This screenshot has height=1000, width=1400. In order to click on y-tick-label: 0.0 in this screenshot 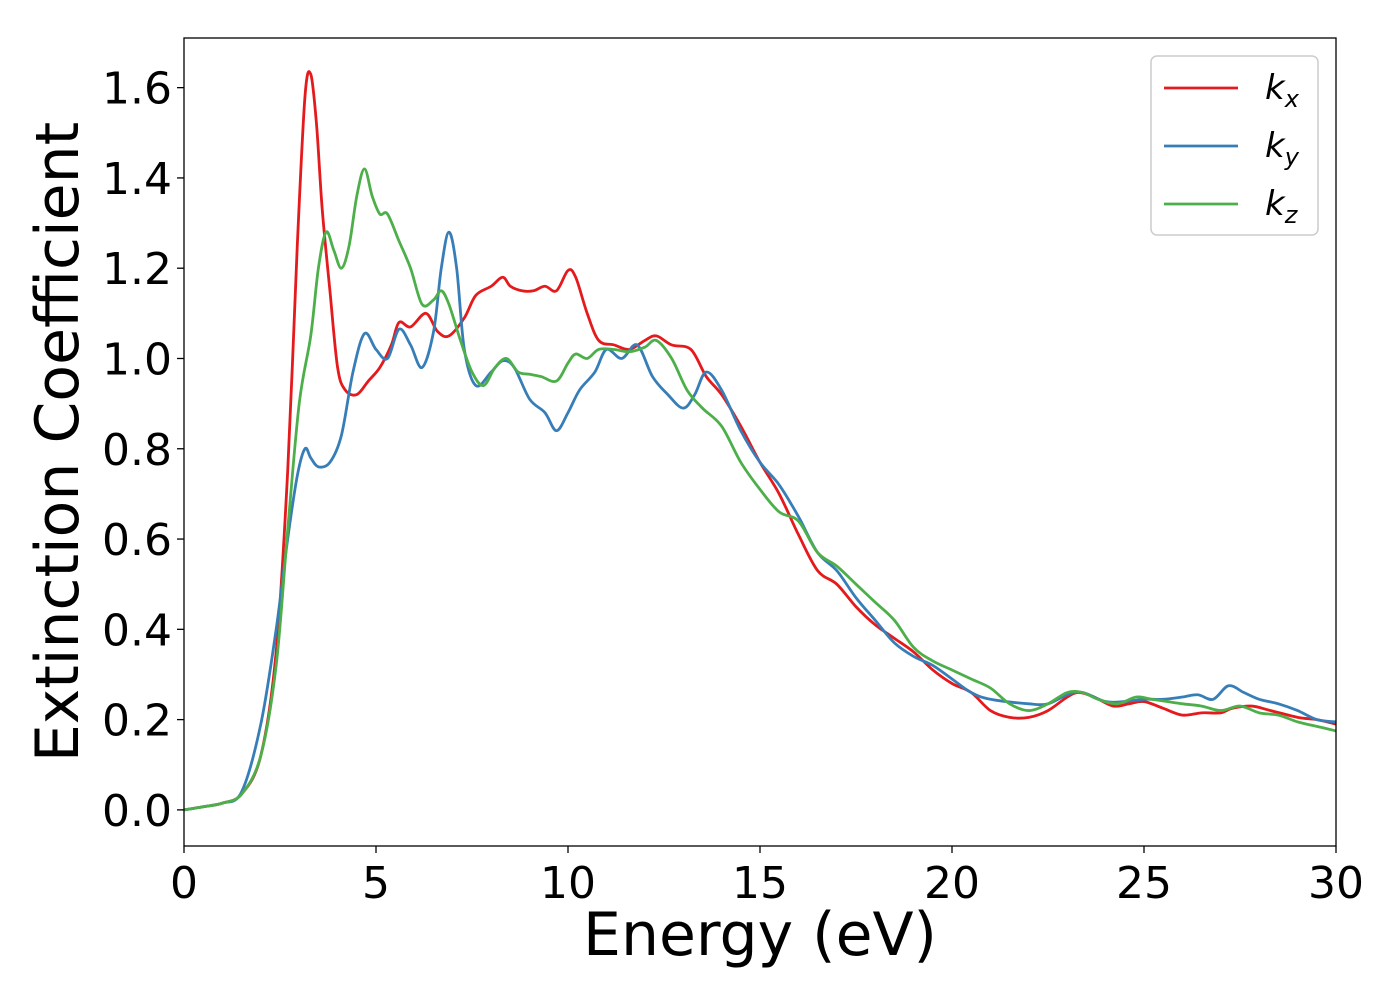, I will do `click(137, 811)`.